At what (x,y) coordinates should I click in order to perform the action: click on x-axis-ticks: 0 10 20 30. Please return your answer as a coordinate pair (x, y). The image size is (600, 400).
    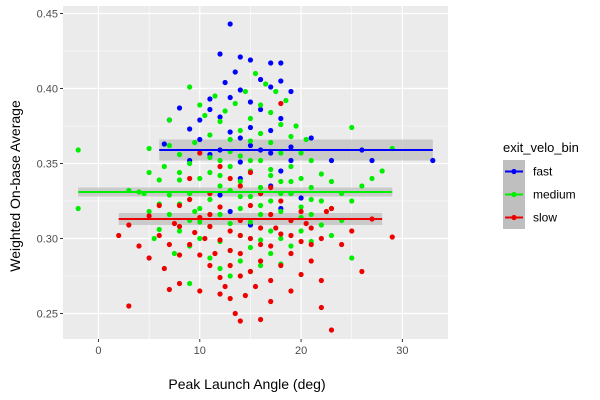
    Looking at the image, I should click on (252, 348).